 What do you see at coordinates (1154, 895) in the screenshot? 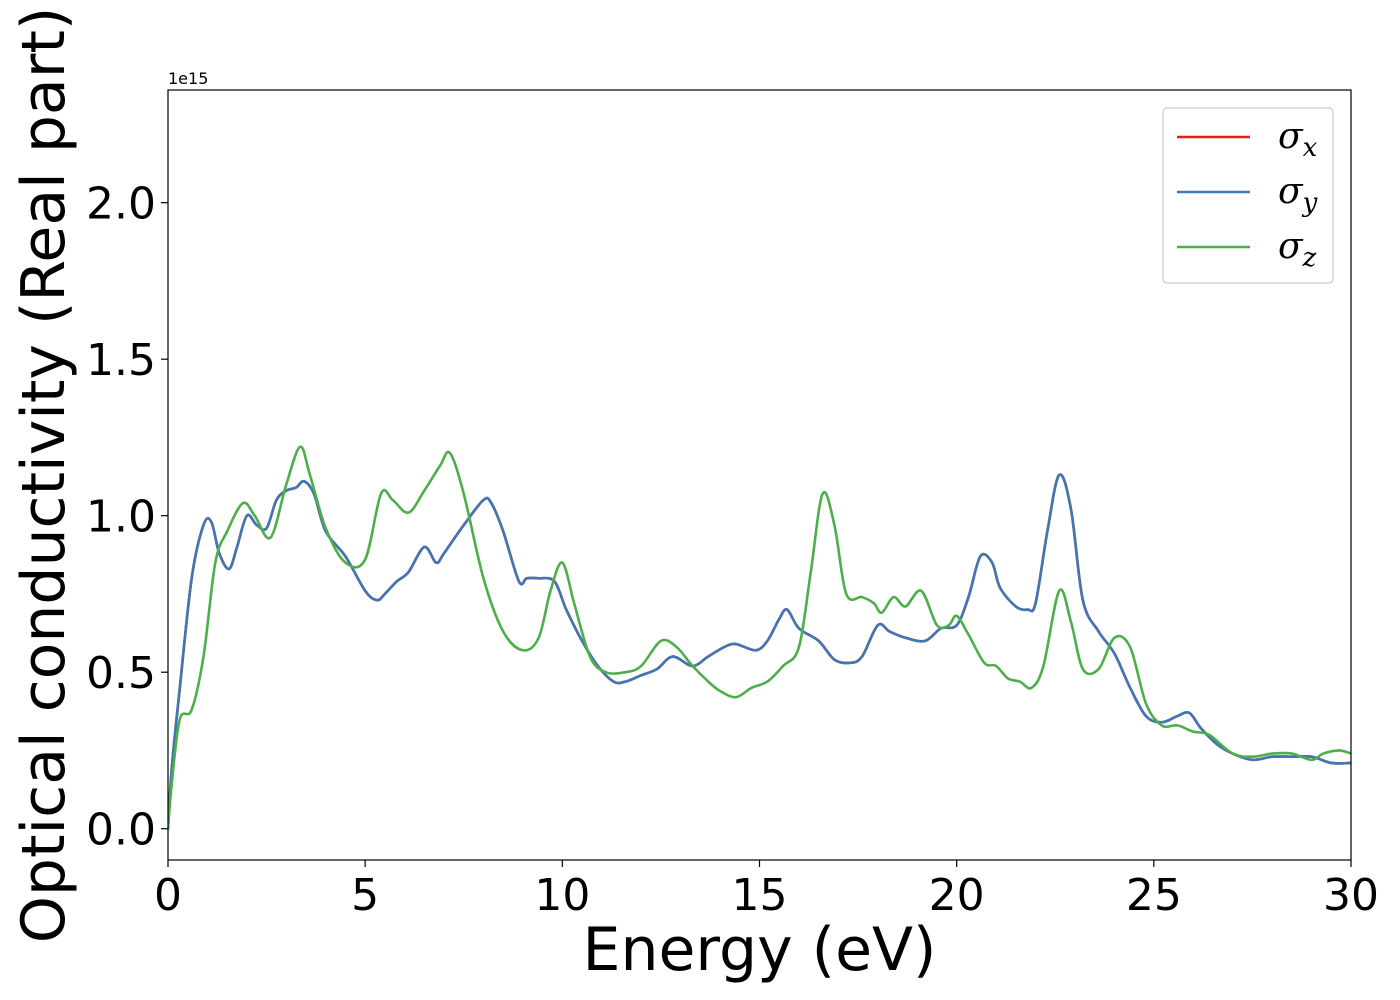
I see `x-tick-label: 25` at bounding box center [1154, 895].